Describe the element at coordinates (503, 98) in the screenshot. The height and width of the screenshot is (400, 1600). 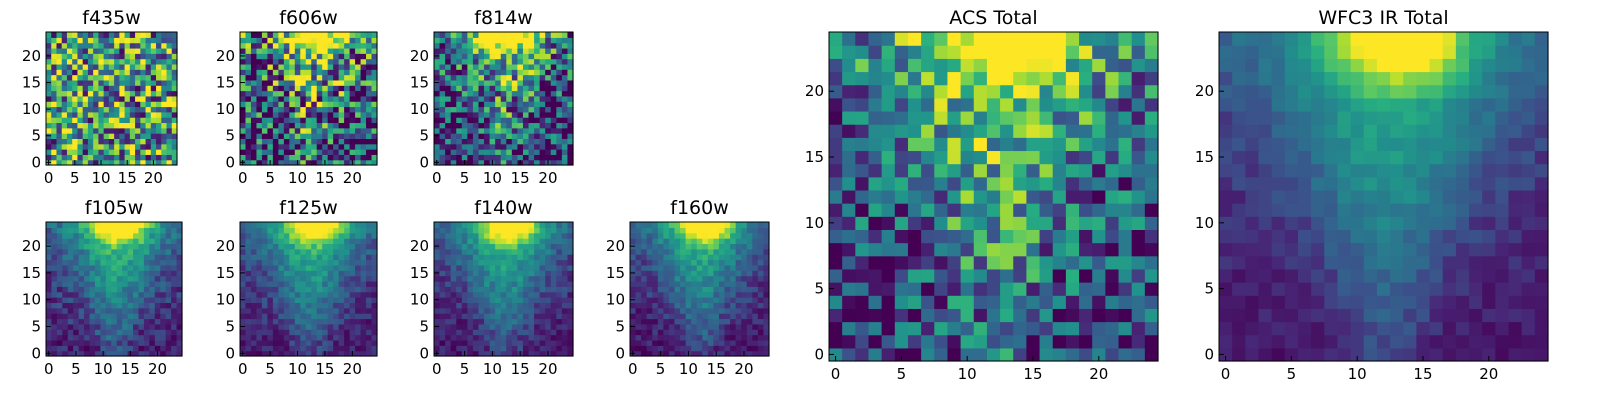
I see `axes-frame` at that location.